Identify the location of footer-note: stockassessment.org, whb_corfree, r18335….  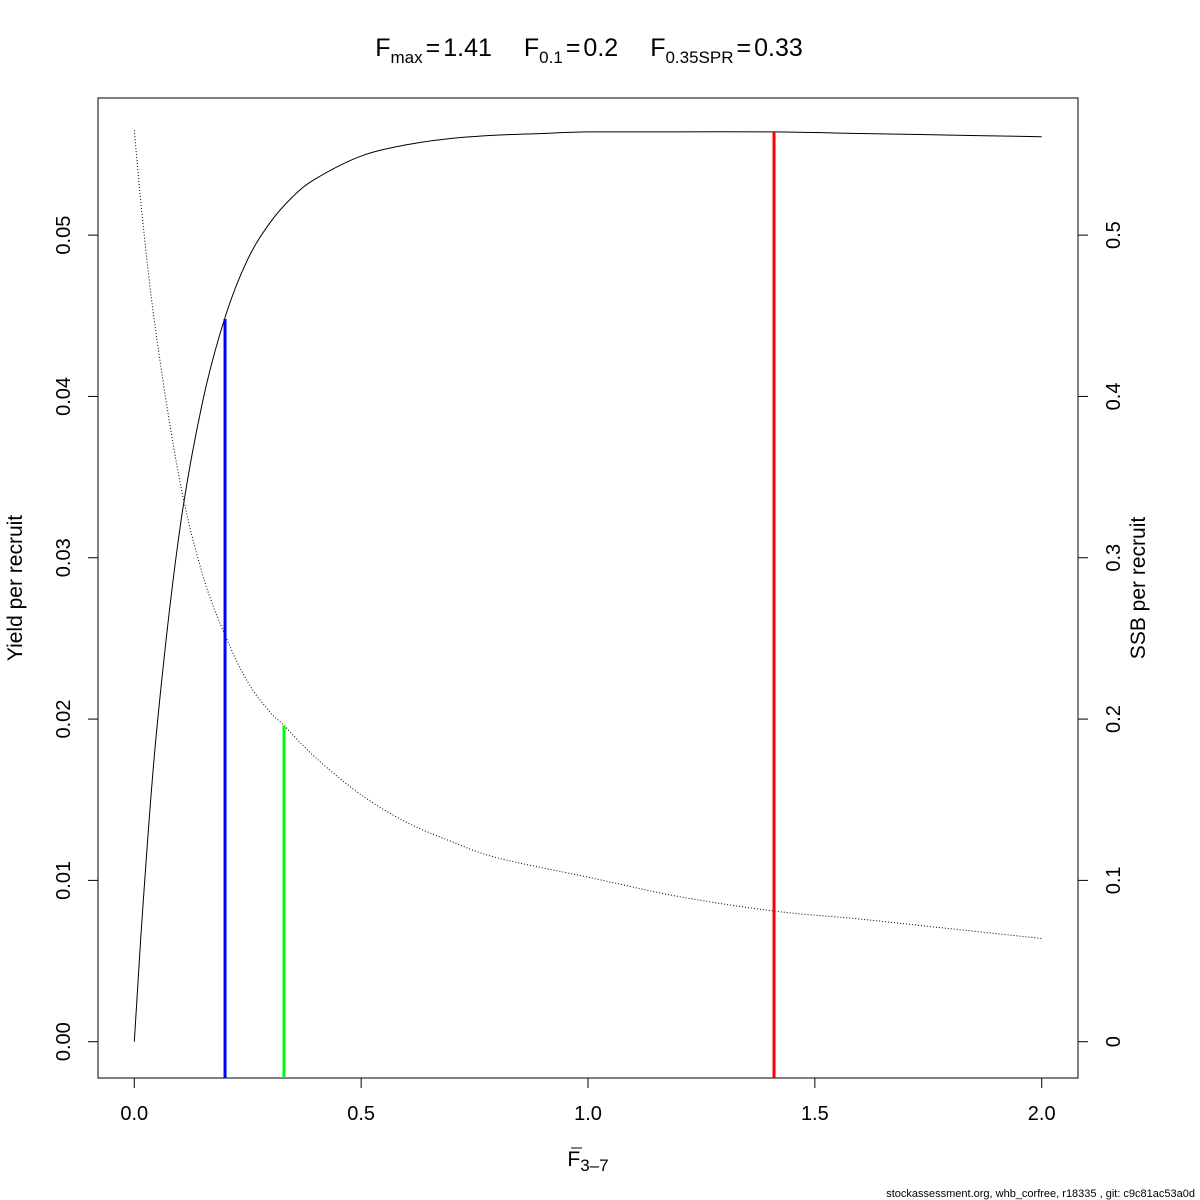
(1040, 1194).